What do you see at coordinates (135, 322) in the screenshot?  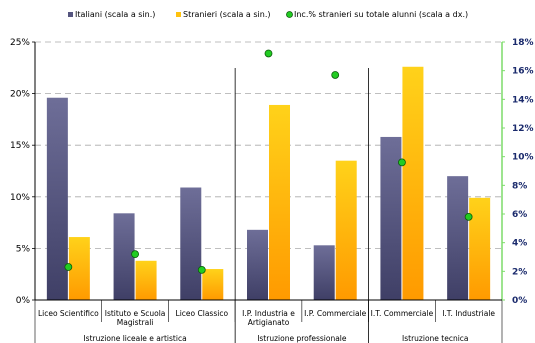 I see `category-label-1: Magistrali` at bounding box center [135, 322].